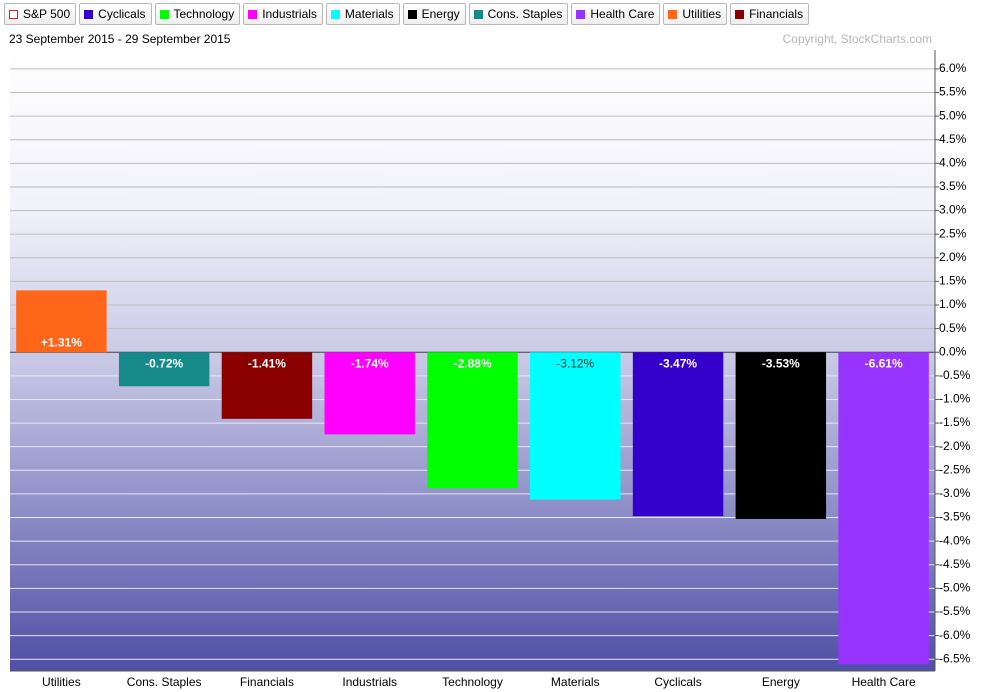 The image size is (982, 692). I want to click on legend-label: Energy, so click(440, 14).